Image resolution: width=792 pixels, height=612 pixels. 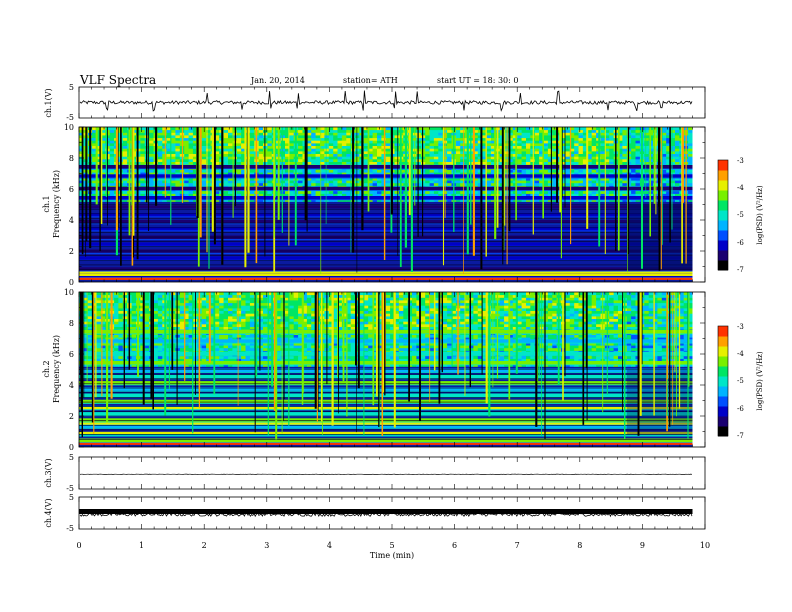 What do you see at coordinates (71, 87) in the screenshot?
I see `ch1-waveform-ytick: 5` at bounding box center [71, 87].